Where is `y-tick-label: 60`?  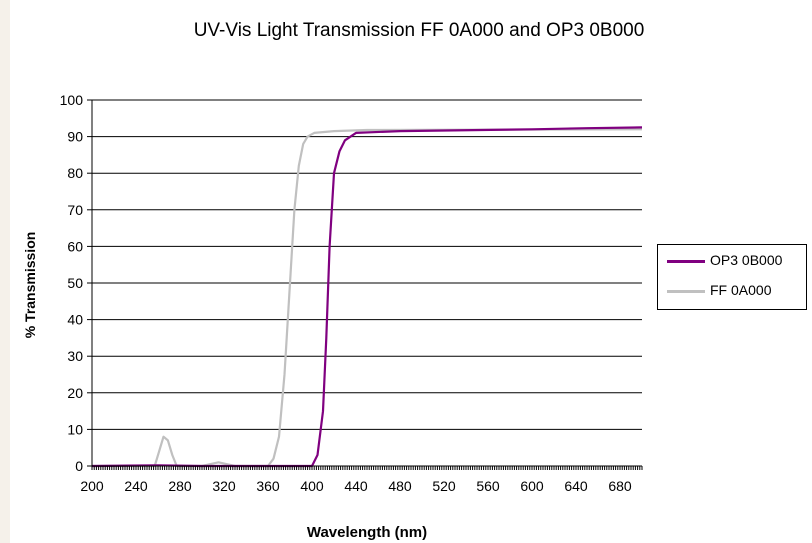 y-tick-label: 60 is located at coordinates (75, 246).